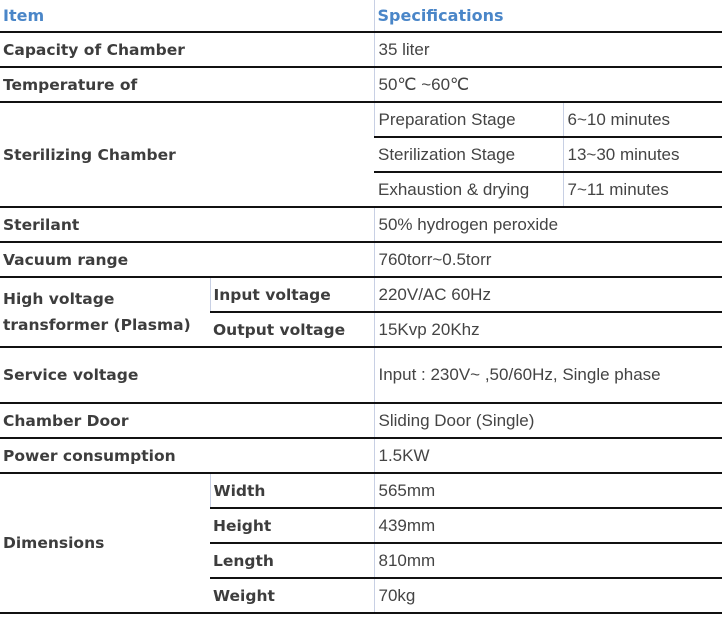 This screenshot has width=722, height=617. What do you see at coordinates (547, 85) in the screenshot?
I see `row-value: 50℃ ~60℃` at bounding box center [547, 85].